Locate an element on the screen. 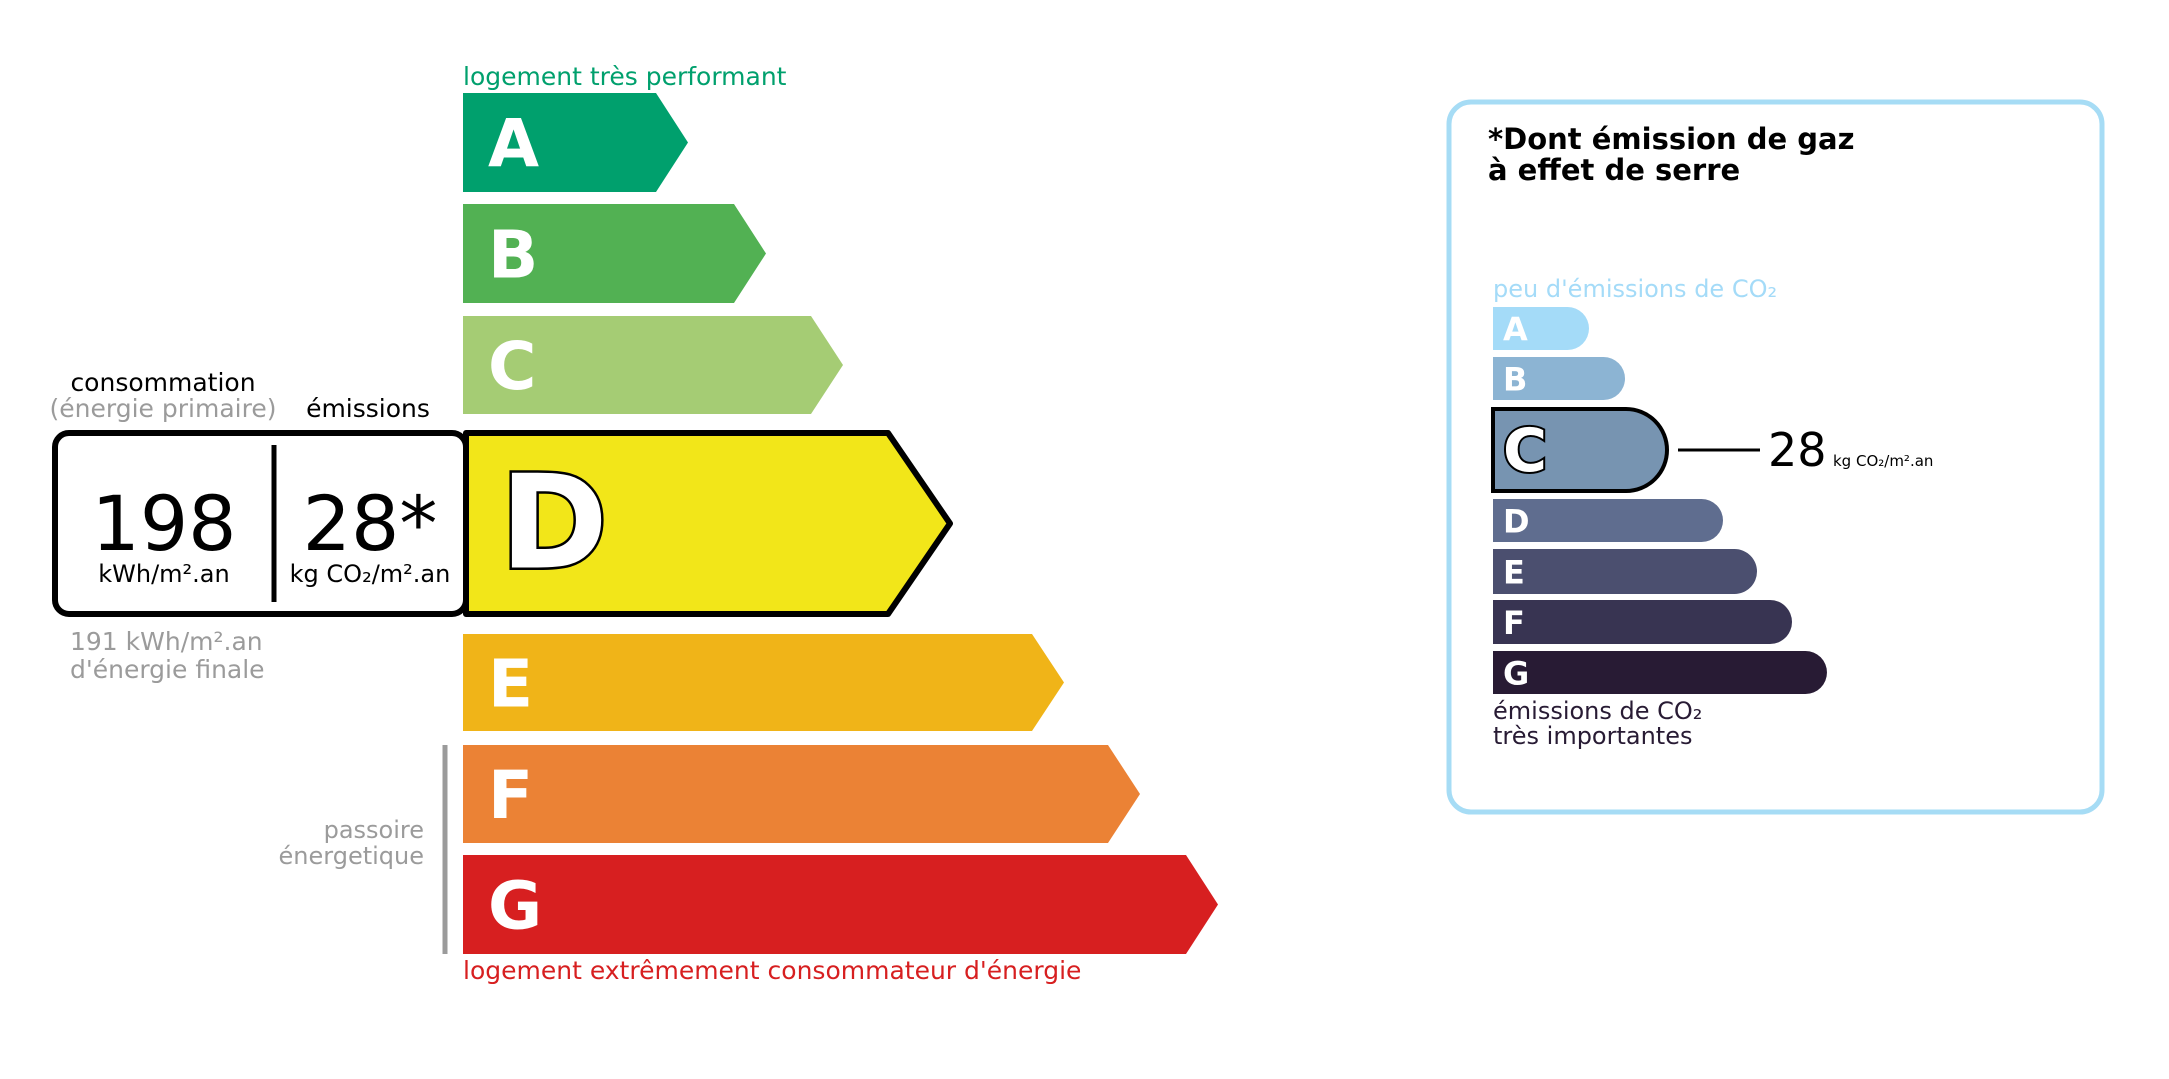 This screenshot has width=2169, height=1079. ges-bar-C is located at coordinates (1580, 450).